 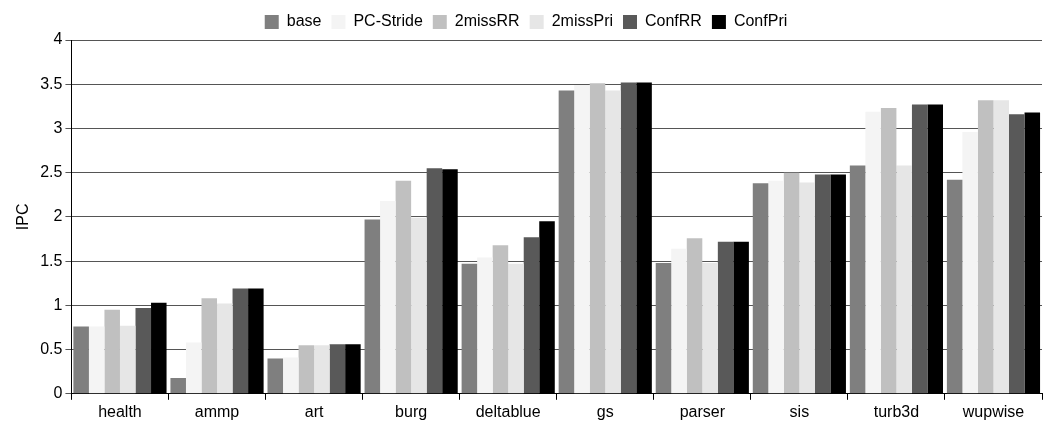 I want to click on legend-label: 2missRR, so click(x=487, y=21).